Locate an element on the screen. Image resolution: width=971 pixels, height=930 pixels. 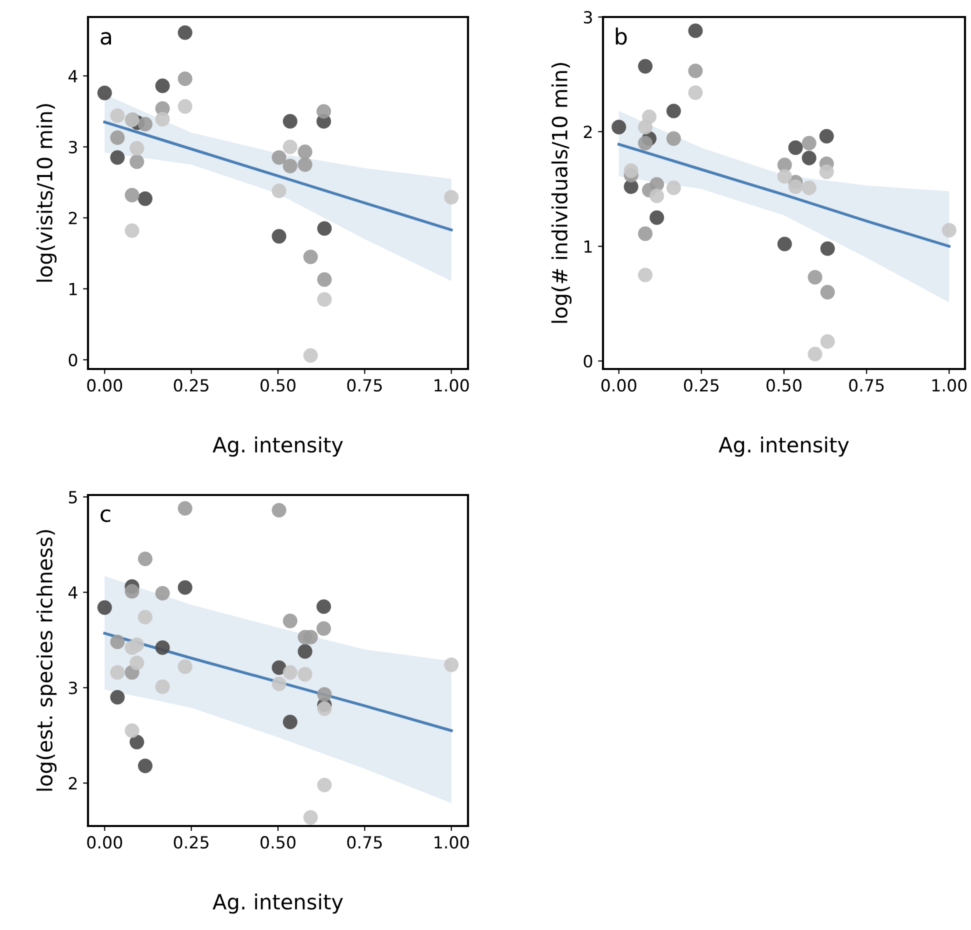
annotation: b is located at coordinates (621, 36).